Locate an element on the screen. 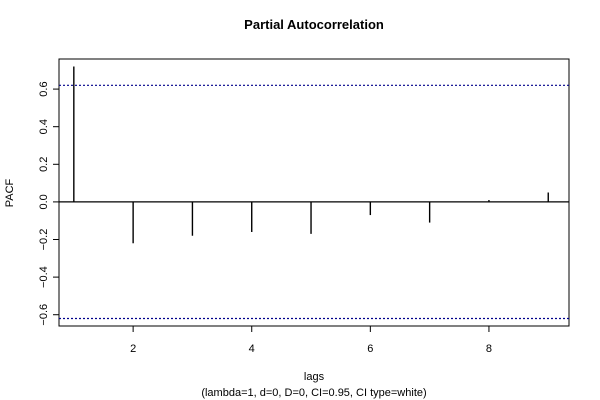  y-axis-label: PACF is located at coordinates (10, 192).